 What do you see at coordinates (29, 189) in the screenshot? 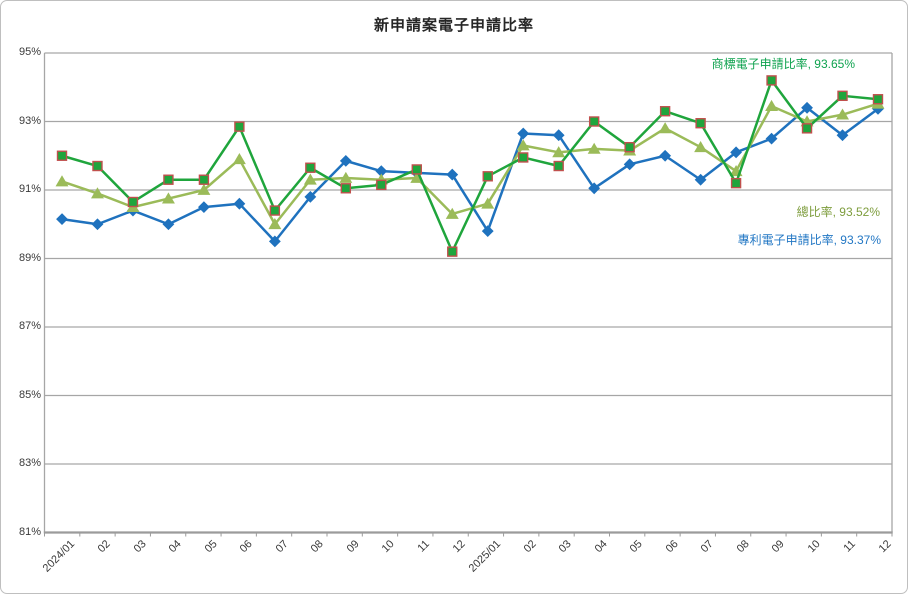
I see `y-tick-label: 91%` at bounding box center [29, 189].